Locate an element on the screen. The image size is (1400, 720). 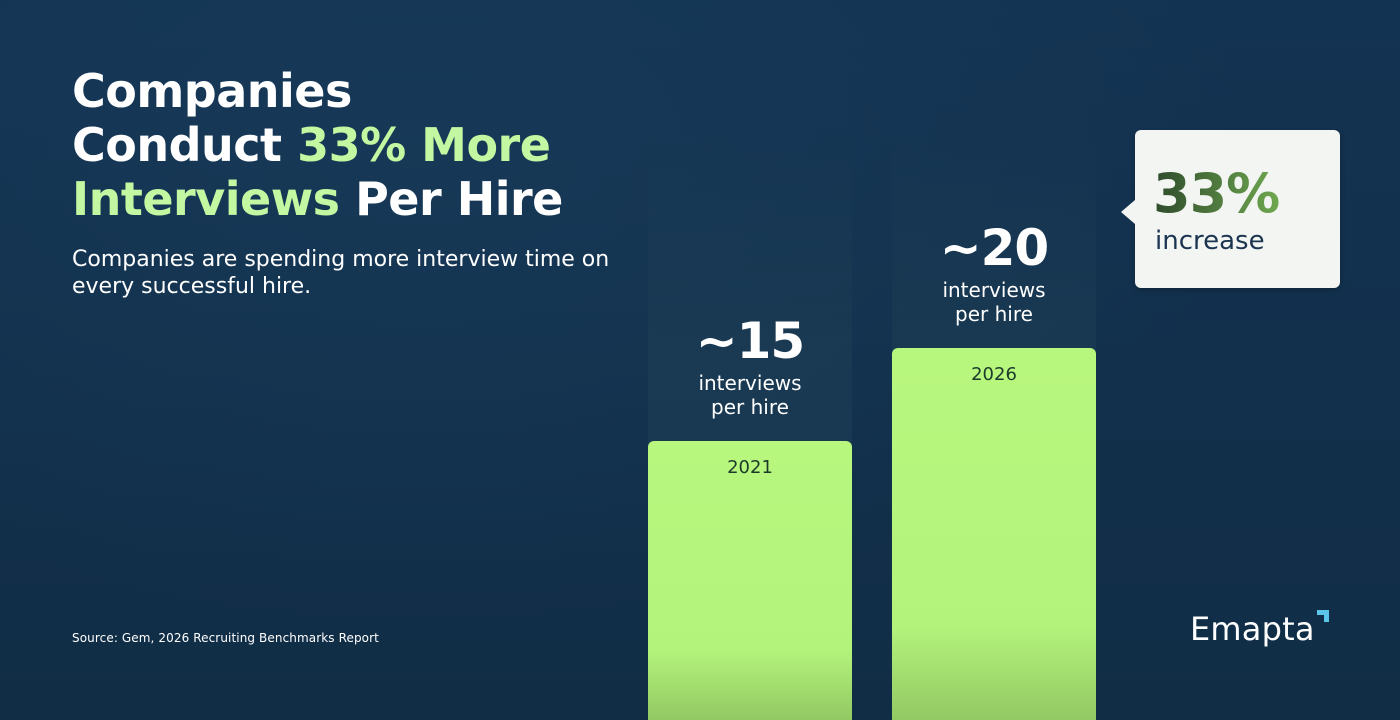
callout-value: 33% is located at coordinates (1216, 193).